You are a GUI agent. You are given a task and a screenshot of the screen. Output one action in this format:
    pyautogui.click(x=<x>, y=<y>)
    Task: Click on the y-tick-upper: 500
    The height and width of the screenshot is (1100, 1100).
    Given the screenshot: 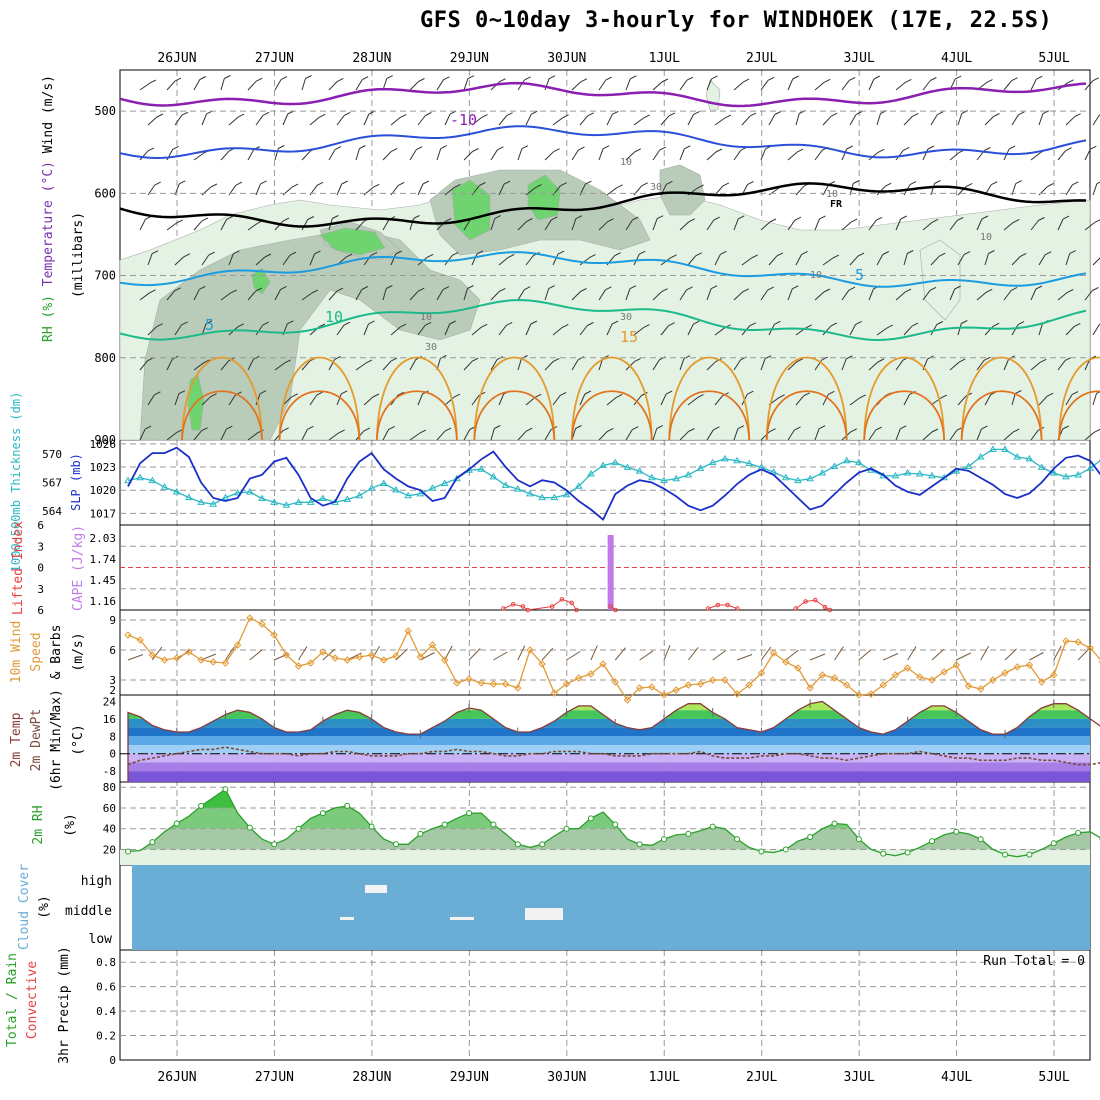 What is the action you would take?
    pyautogui.click(x=105, y=111)
    